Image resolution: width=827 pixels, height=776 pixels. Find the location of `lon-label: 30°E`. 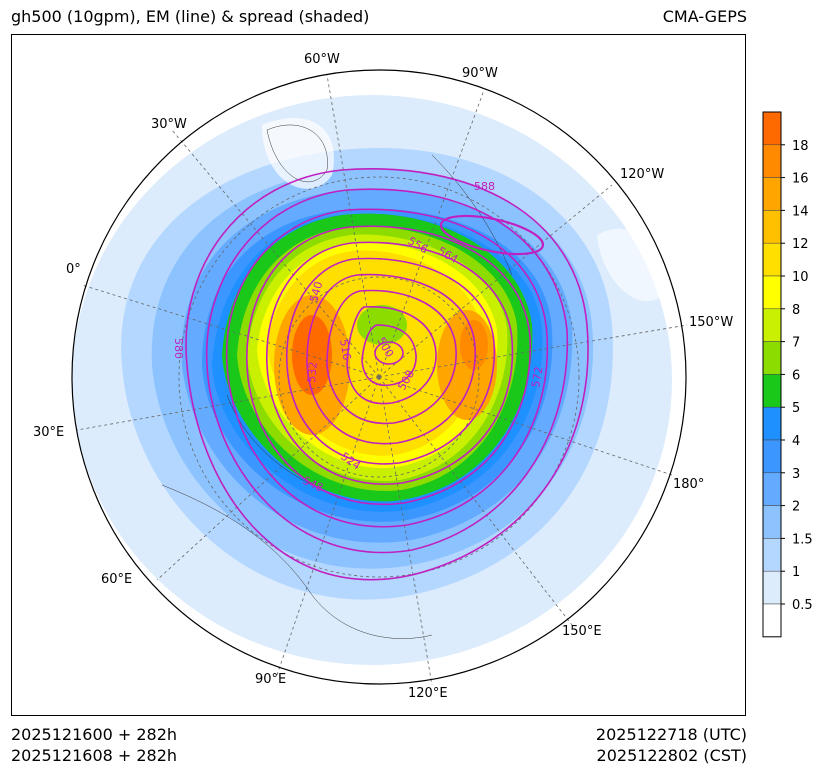

lon-label: 30°E is located at coordinates (48, 432).